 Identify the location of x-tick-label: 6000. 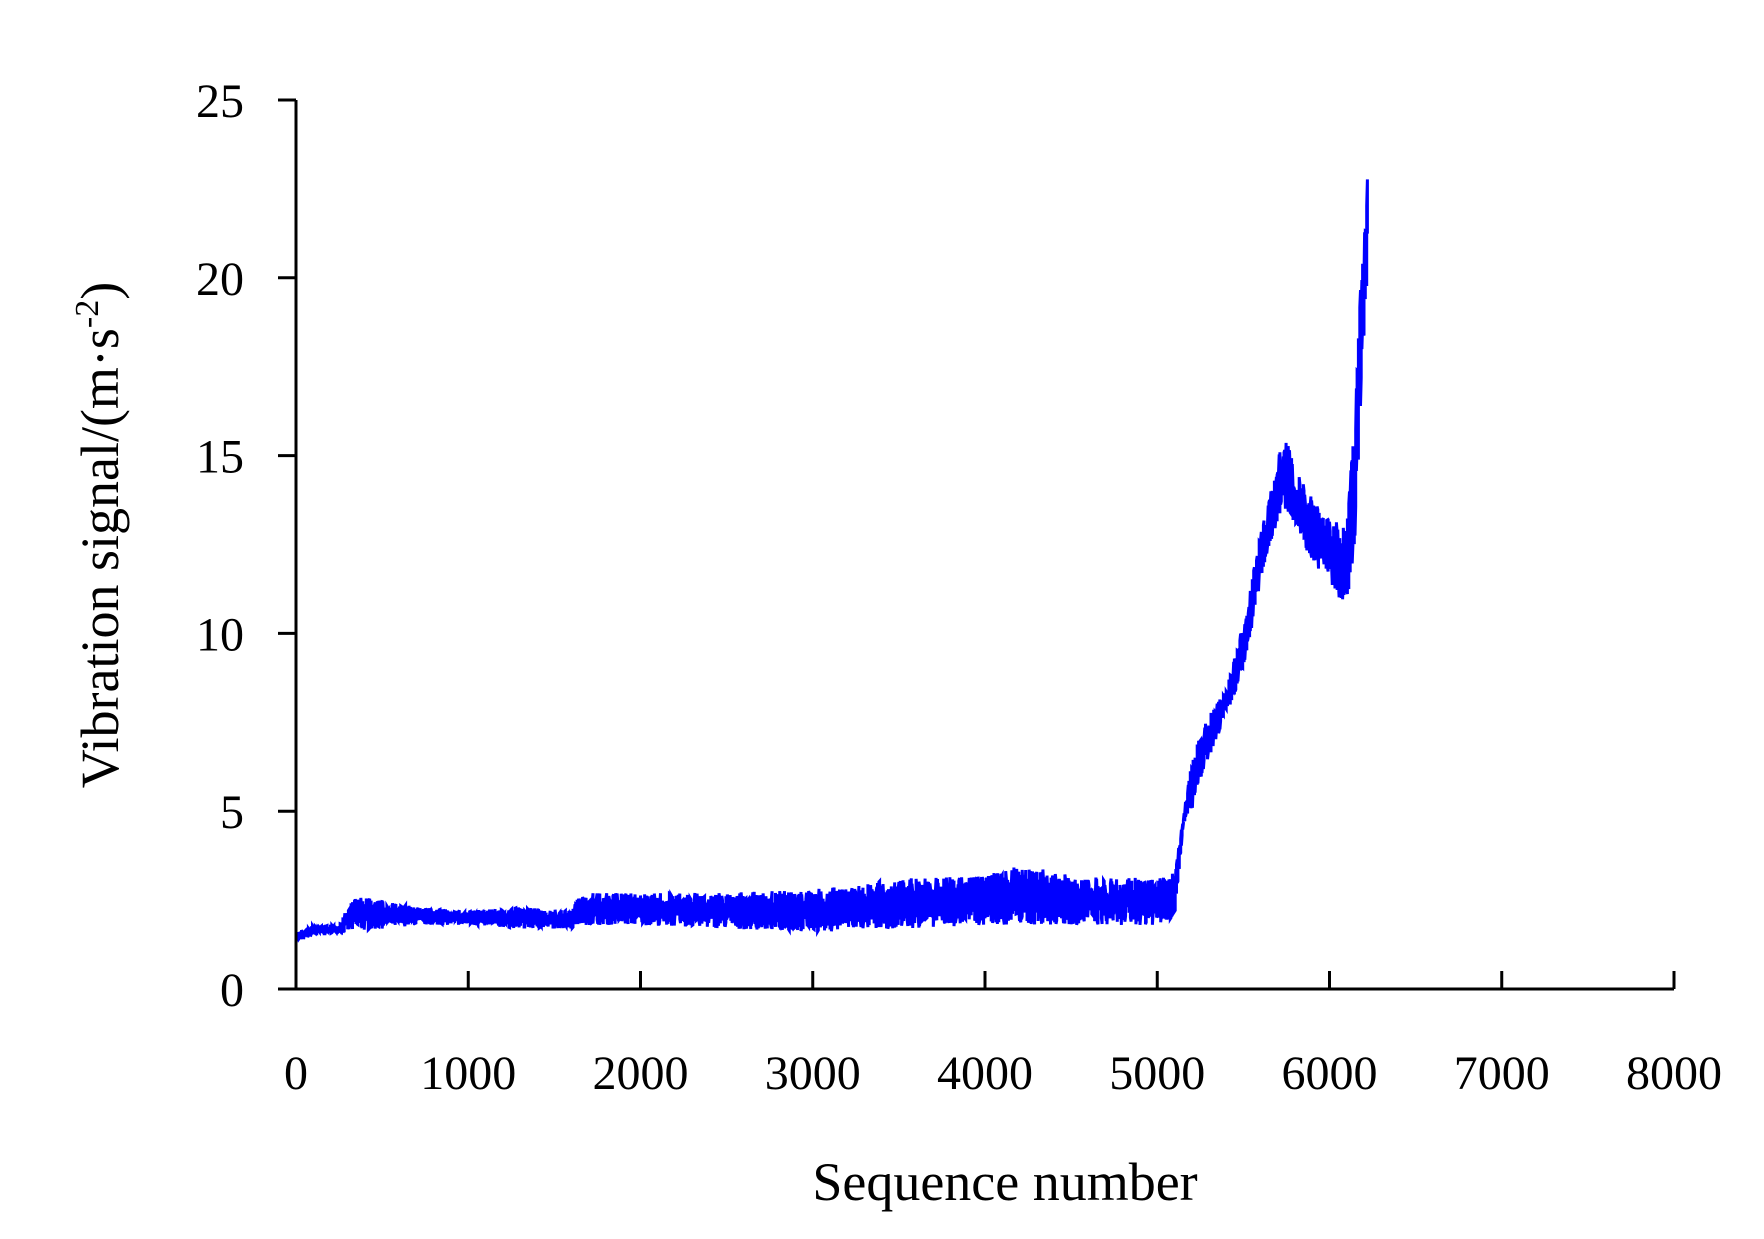
(1330, 1073).